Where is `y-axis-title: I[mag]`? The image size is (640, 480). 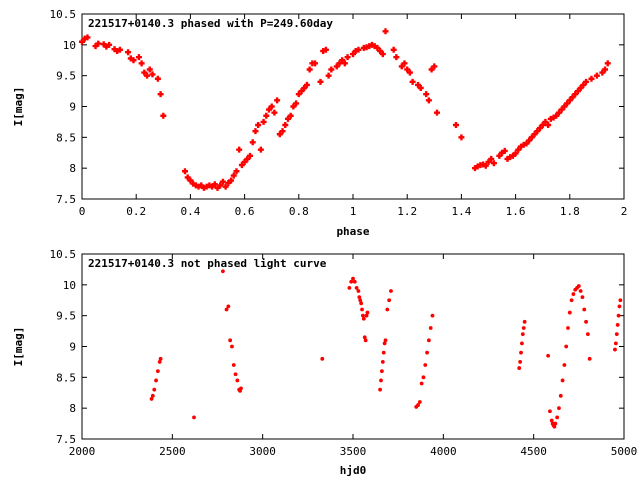
y-axis-title: I[mag] is located at coordinates (18, 107).